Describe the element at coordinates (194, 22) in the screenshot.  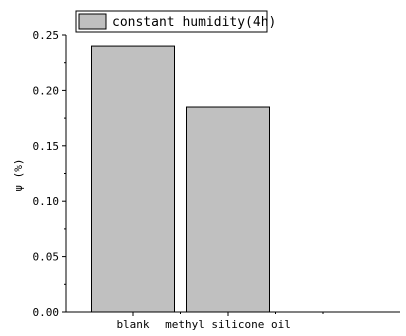
I see `legend-label: constant humidity(4h)` at that location.